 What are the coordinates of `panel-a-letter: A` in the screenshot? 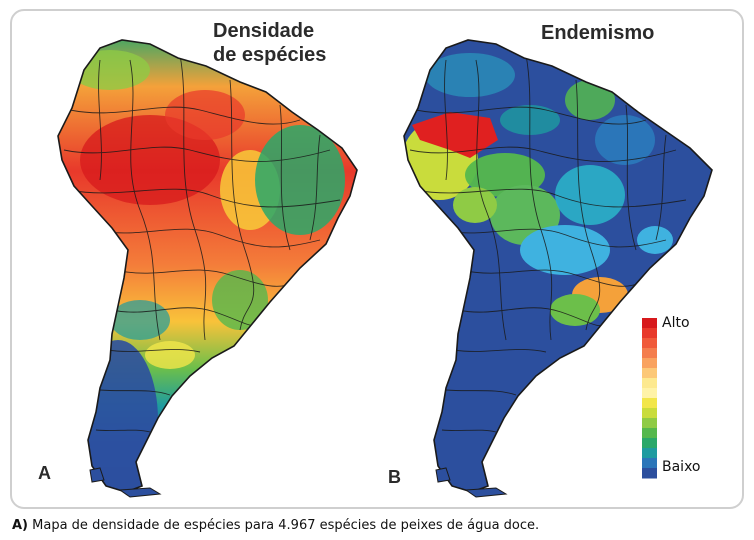 It's located at (44, 473).